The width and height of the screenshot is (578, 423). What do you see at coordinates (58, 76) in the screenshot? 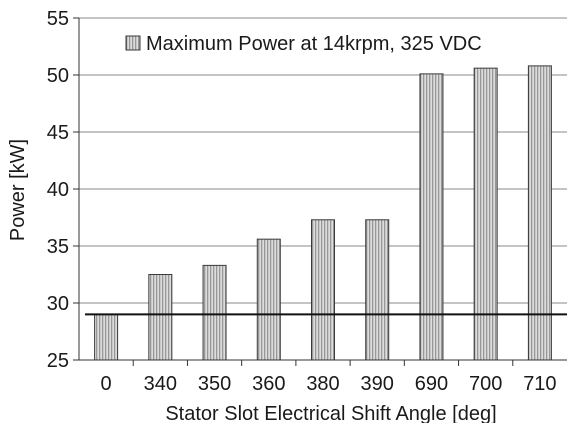
I see `y-tick-label-50: 50` at bounding box center [58, 76].